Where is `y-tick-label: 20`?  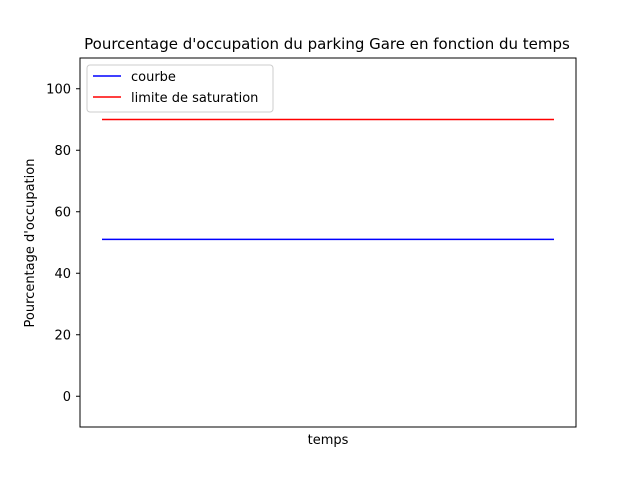 y-tick-label: 20 is located at coordinates (62, 335).